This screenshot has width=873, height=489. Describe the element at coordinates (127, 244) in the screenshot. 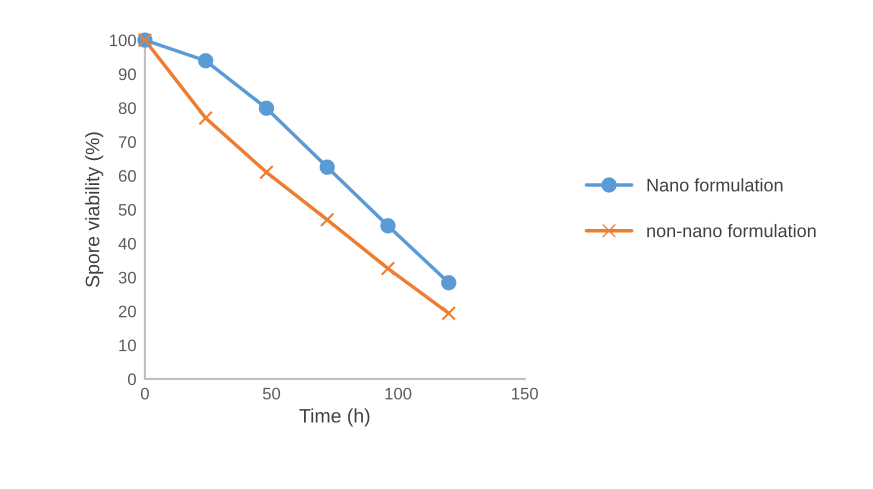

I see `y-tick-label: 40` at that location.